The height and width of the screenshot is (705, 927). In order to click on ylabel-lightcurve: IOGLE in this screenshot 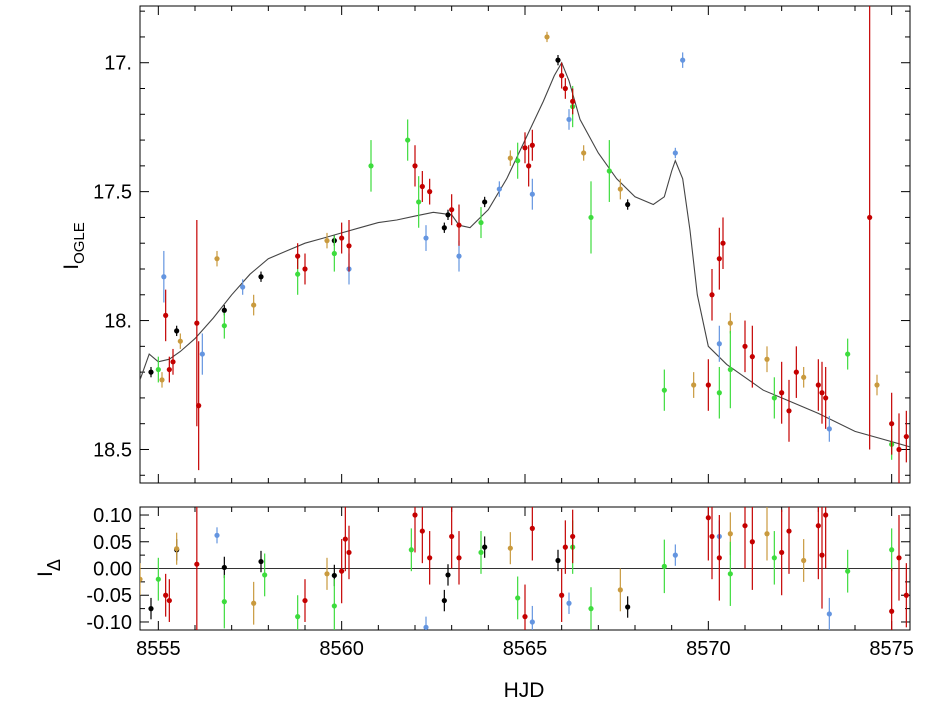, I will do `click(74, 246)`.